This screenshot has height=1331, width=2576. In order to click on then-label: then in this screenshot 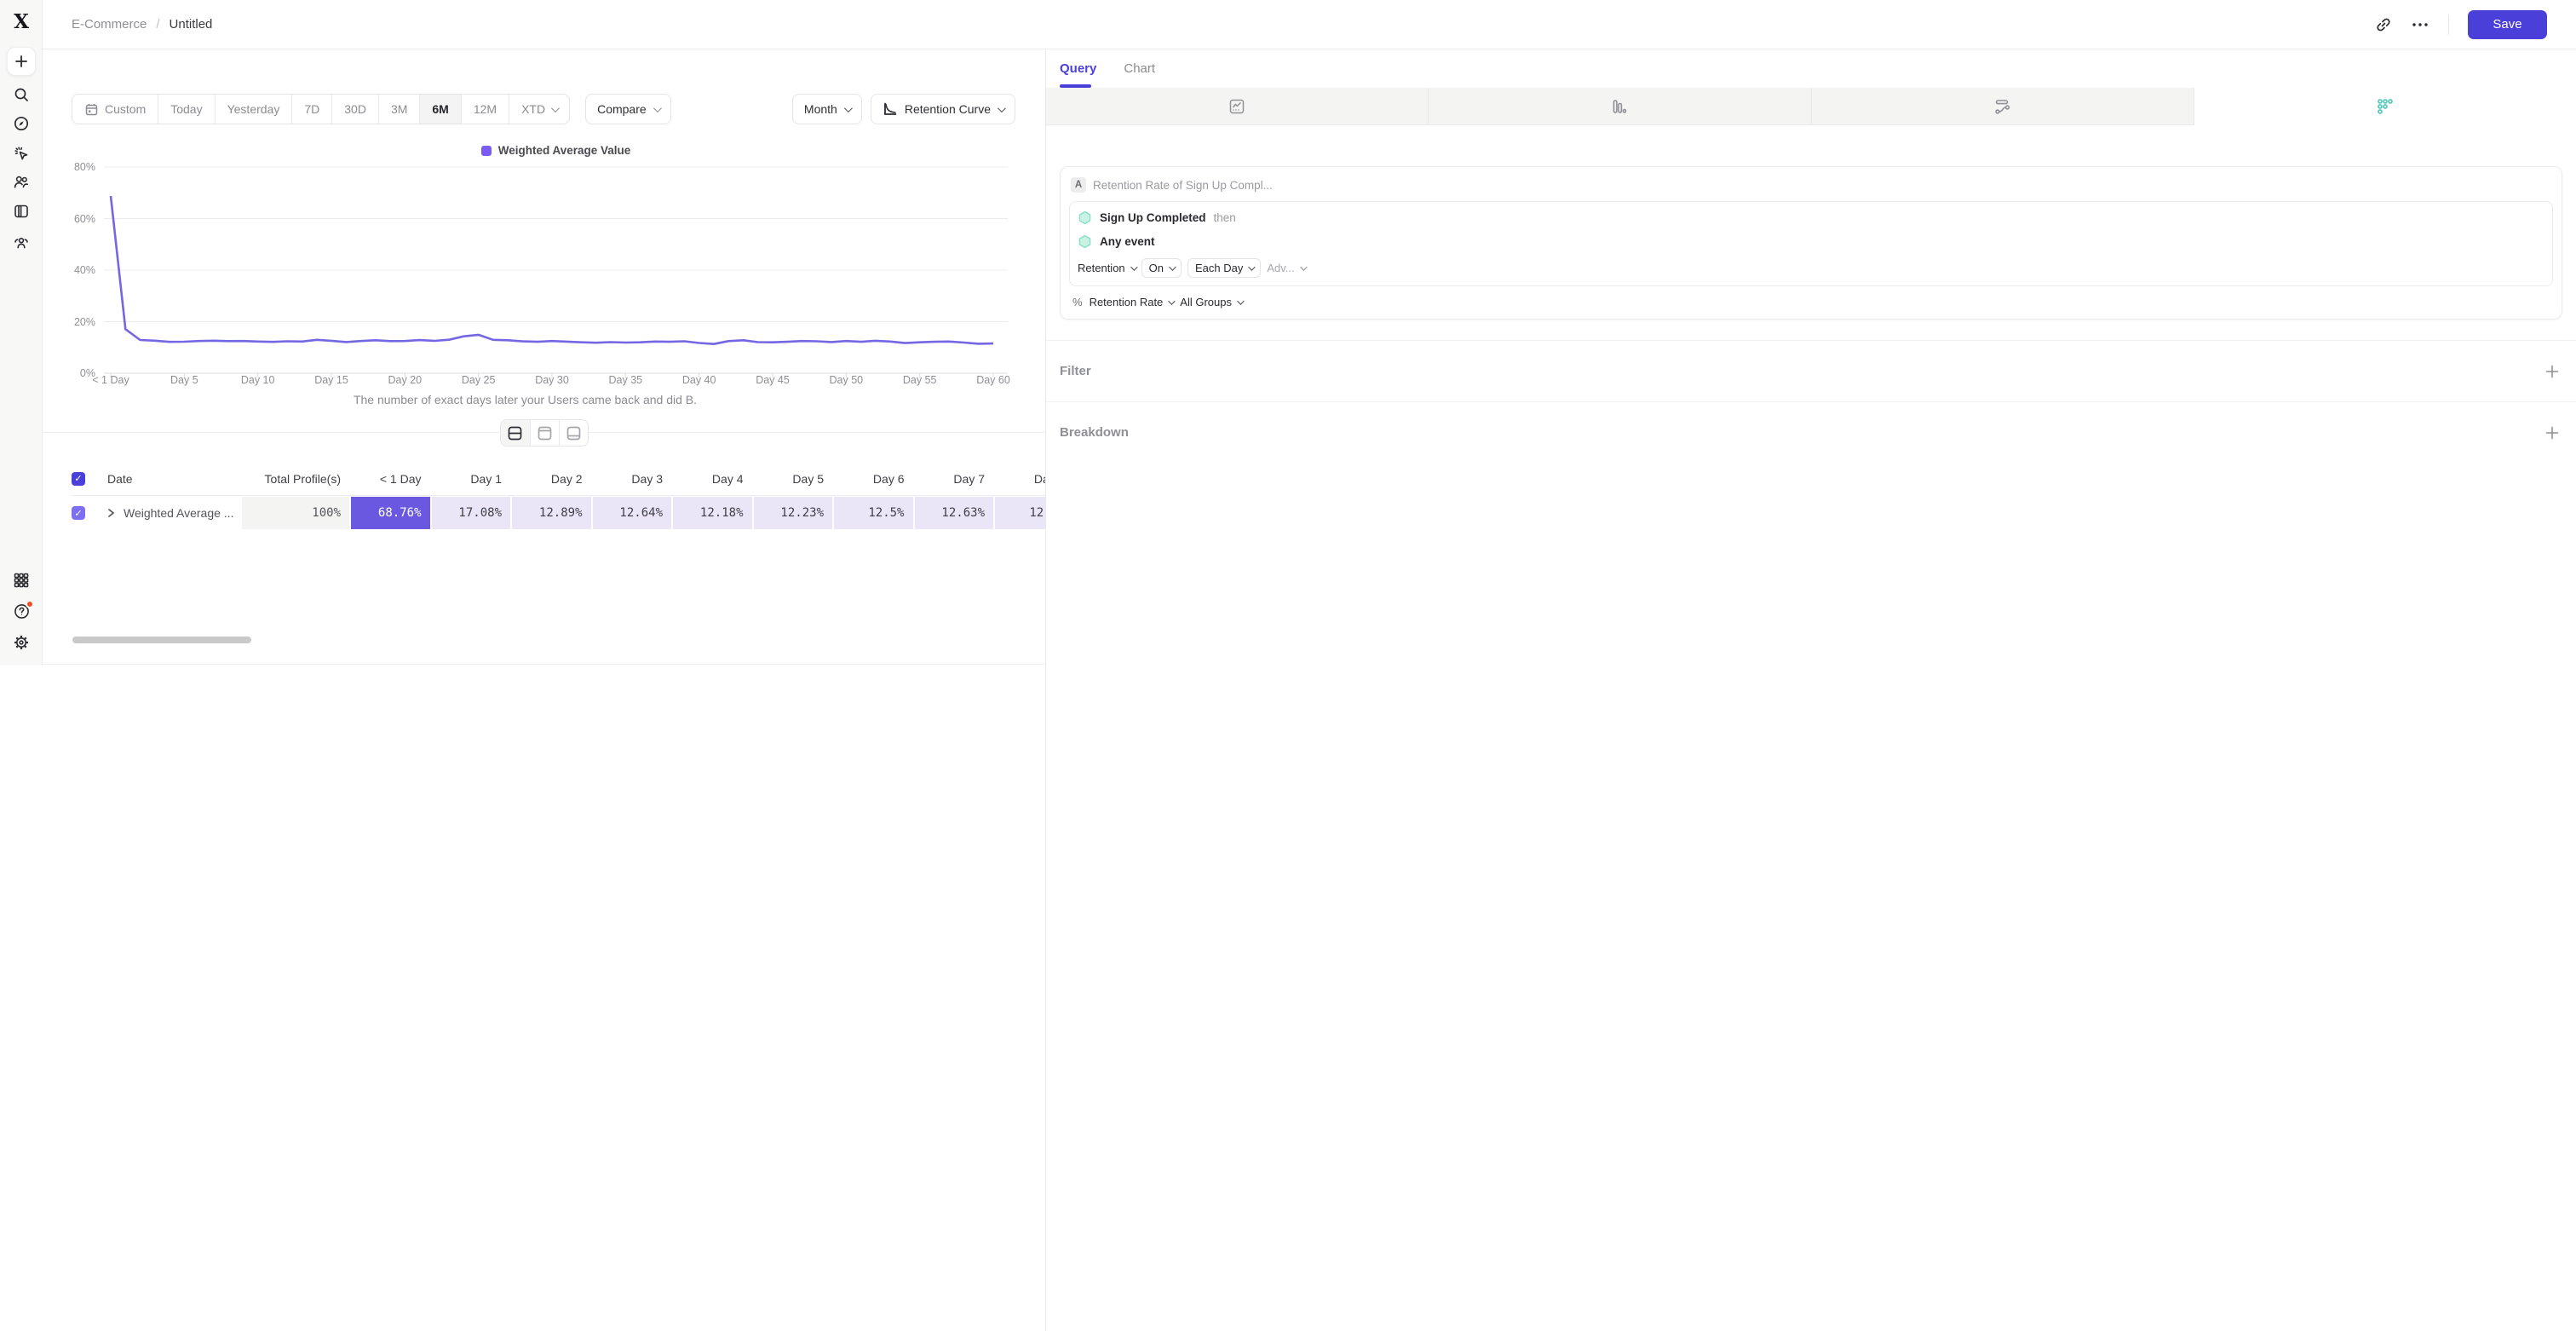, I will do `click(1224, 217)`.